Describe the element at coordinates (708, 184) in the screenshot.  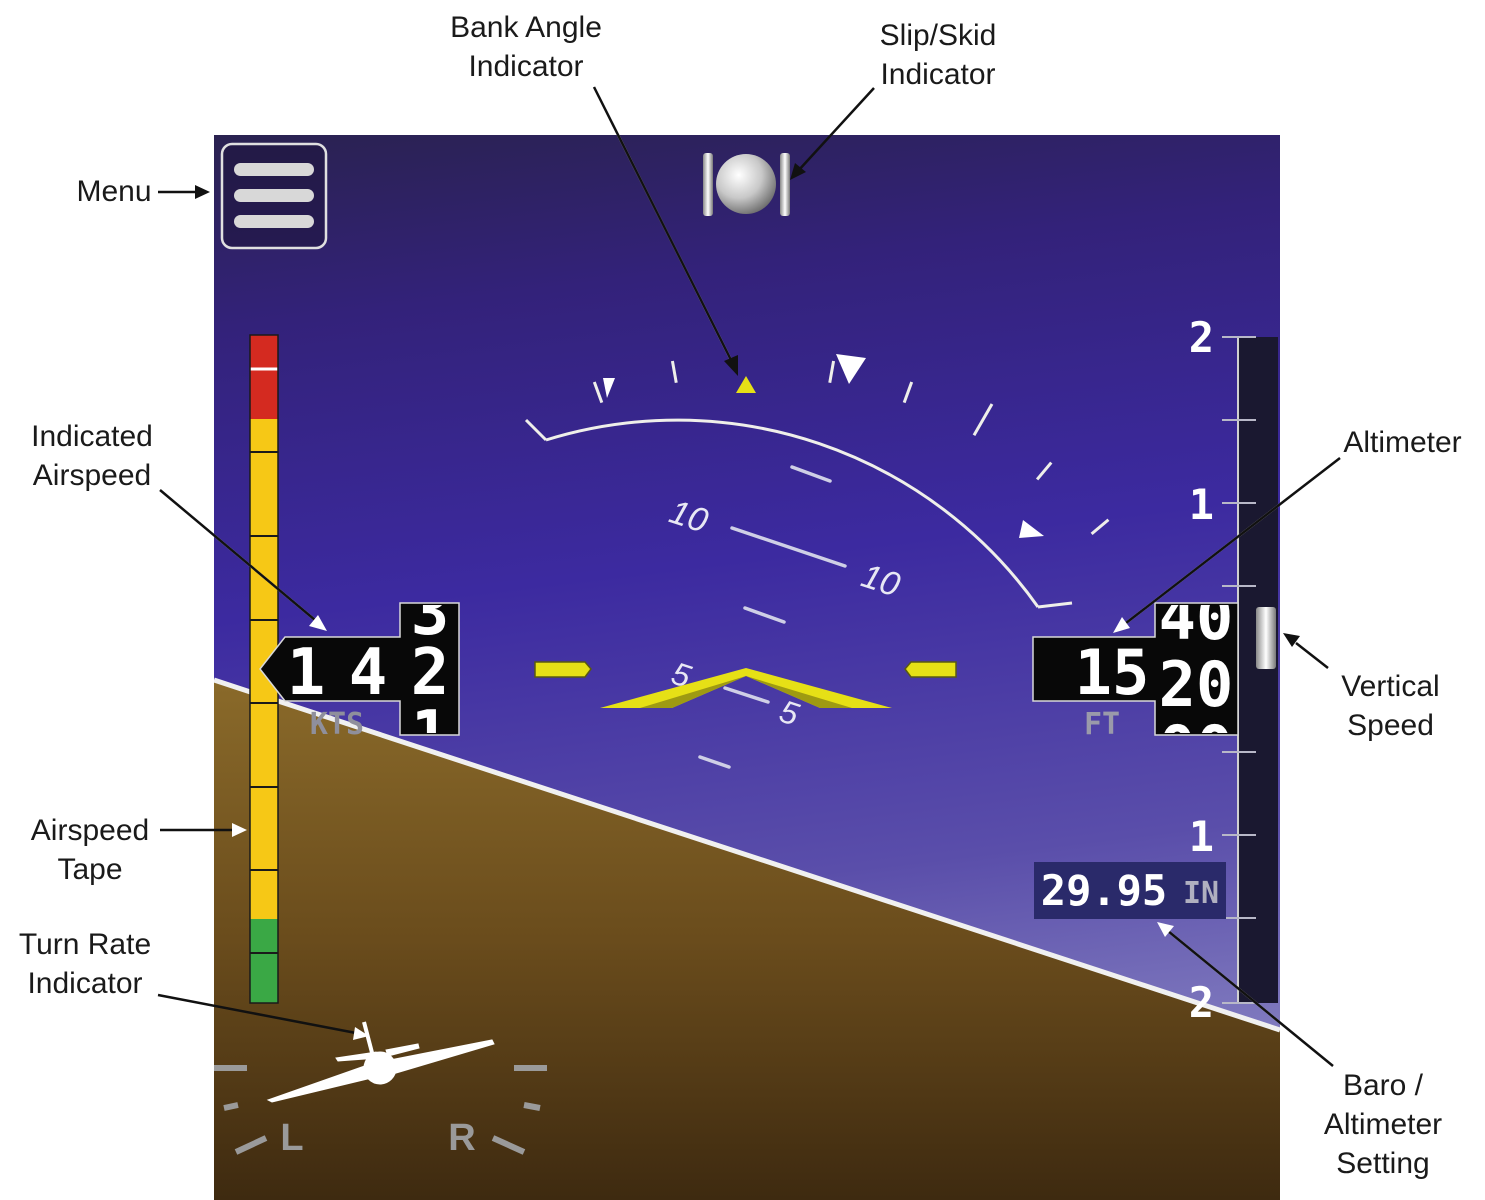
I see `slip-skid-left-bar` at that location.